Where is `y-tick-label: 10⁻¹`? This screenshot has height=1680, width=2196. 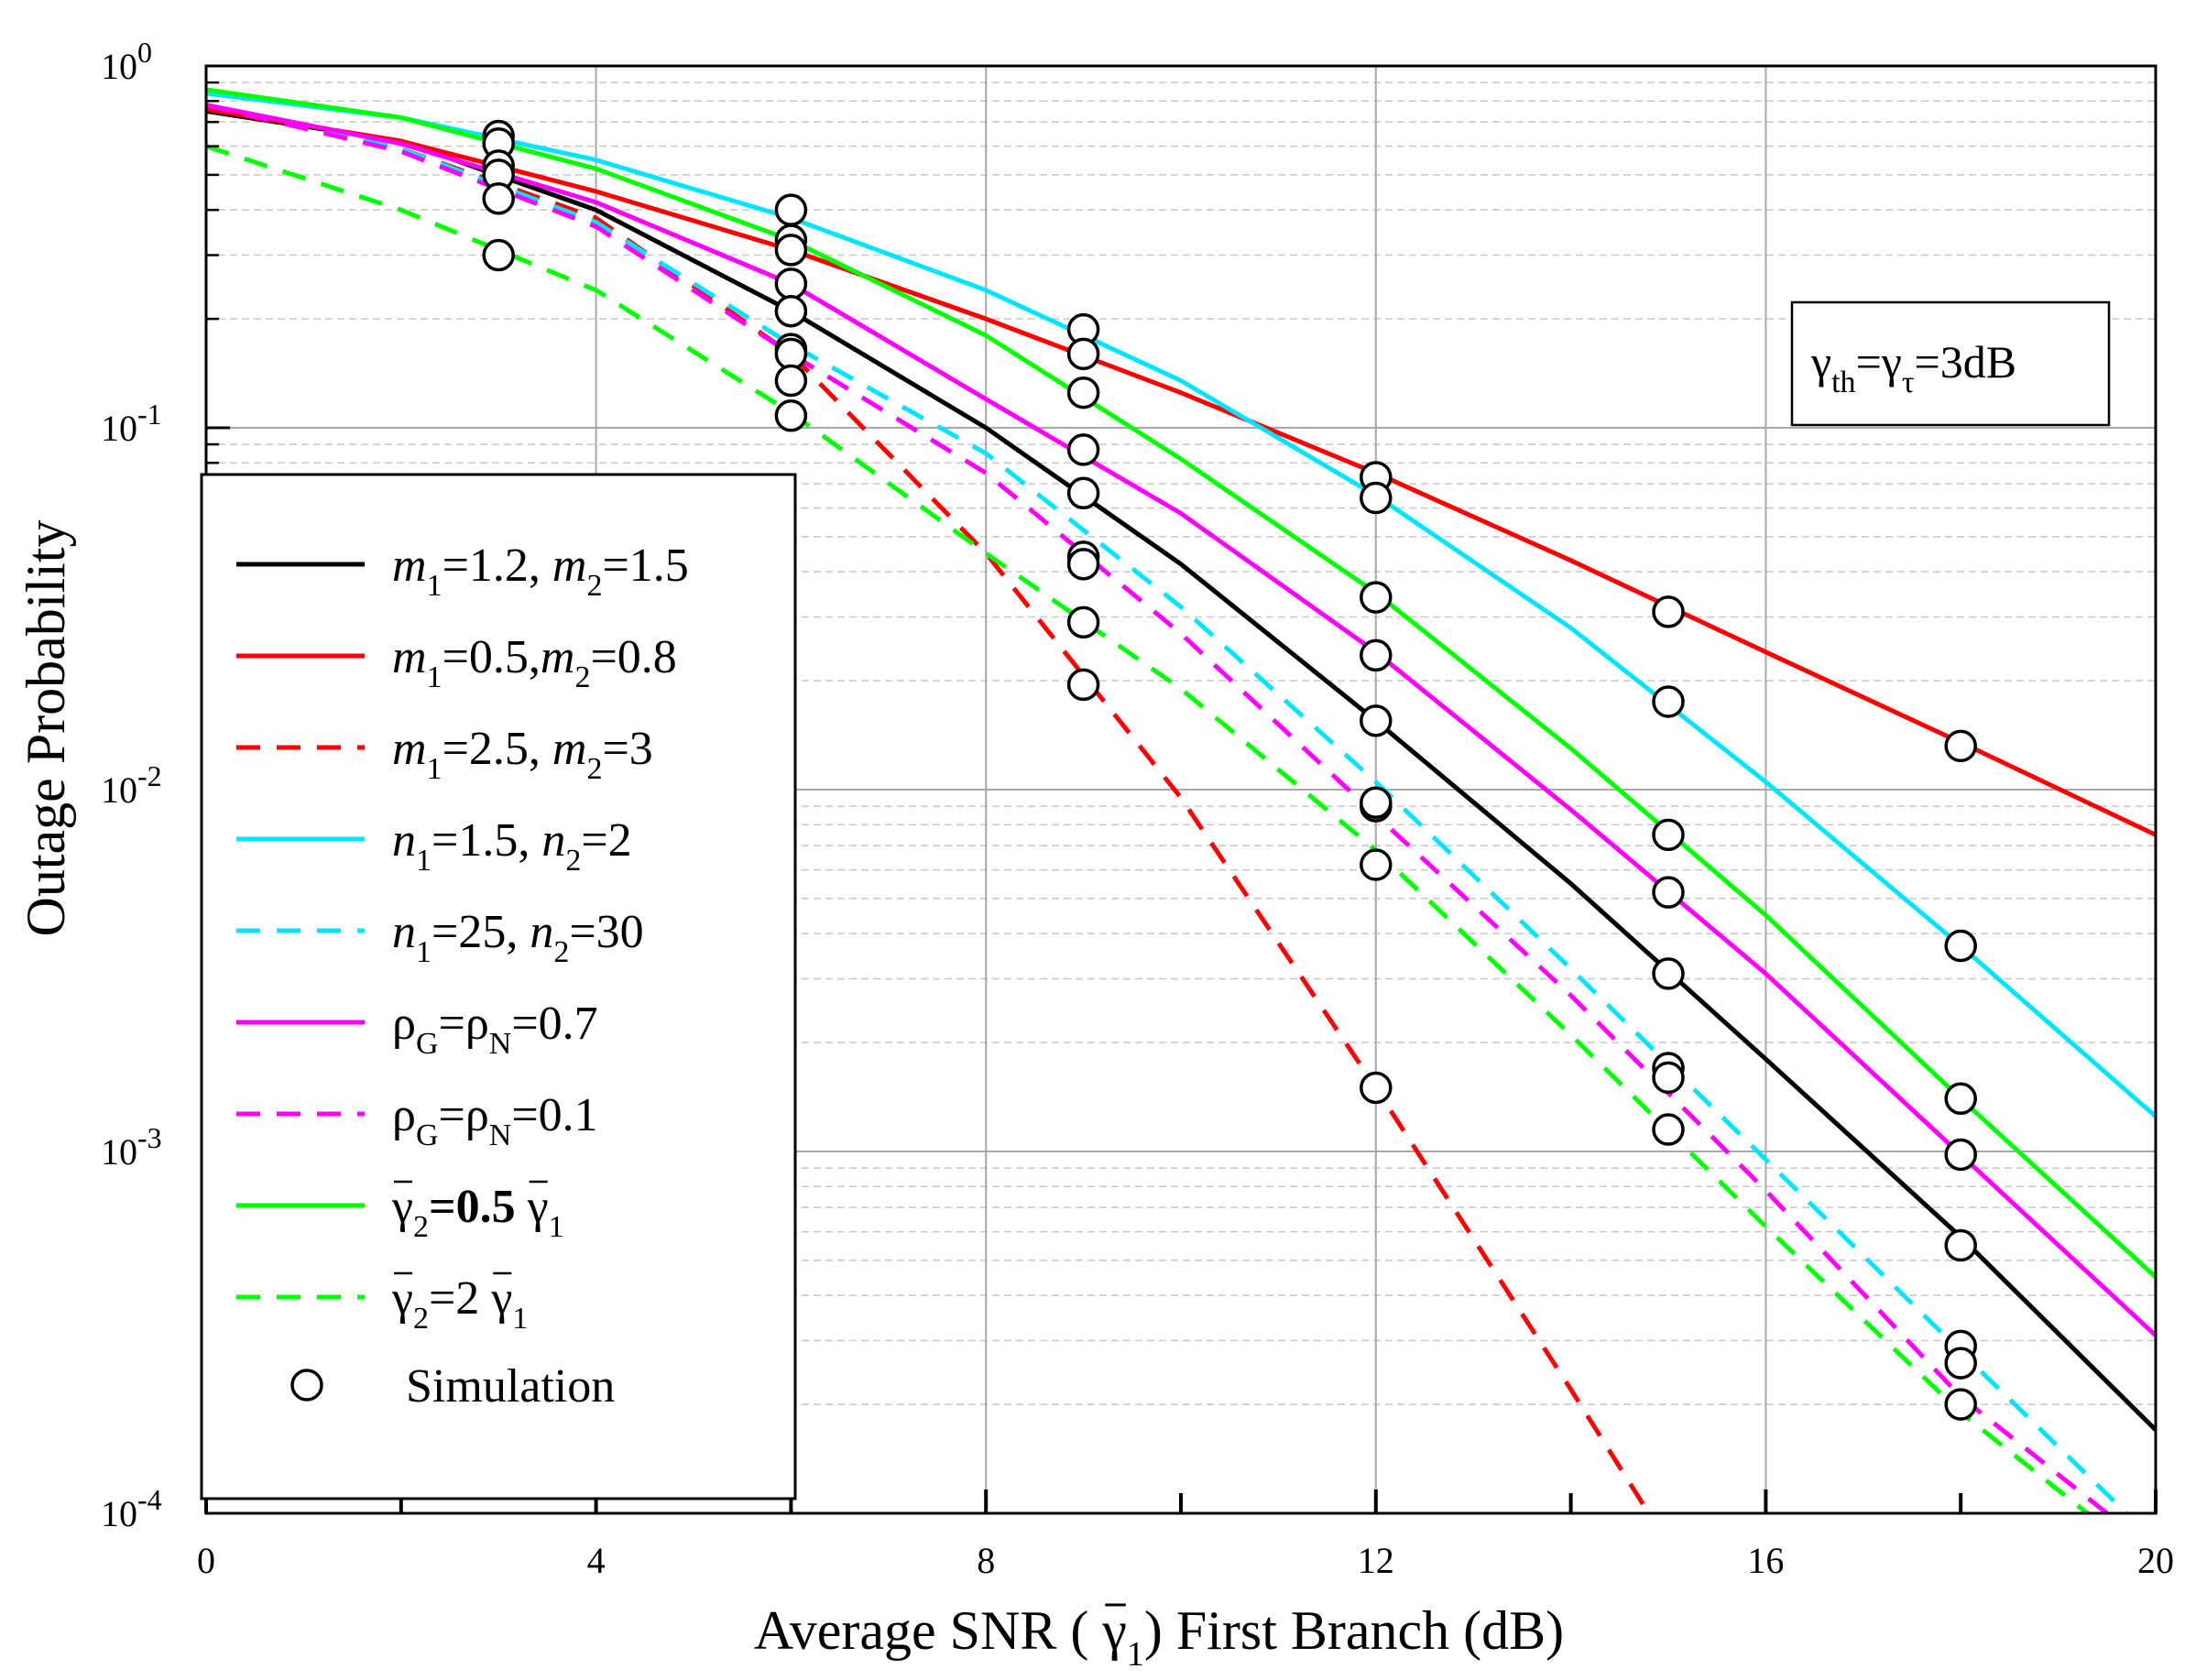
y-tick-label: 10⁻¹ is located at coordinates (131, 423).